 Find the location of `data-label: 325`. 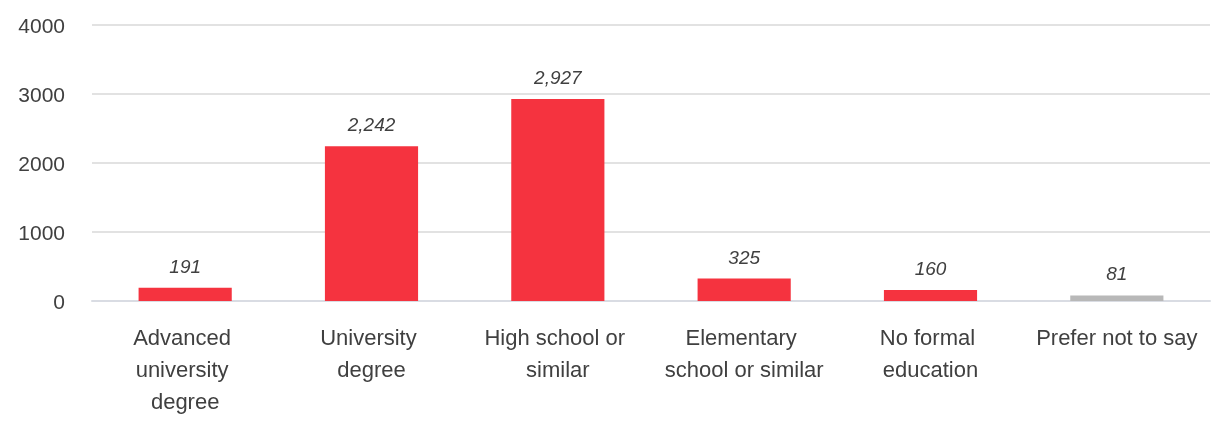

data-label: 325 is located at coordinates (744, 257).